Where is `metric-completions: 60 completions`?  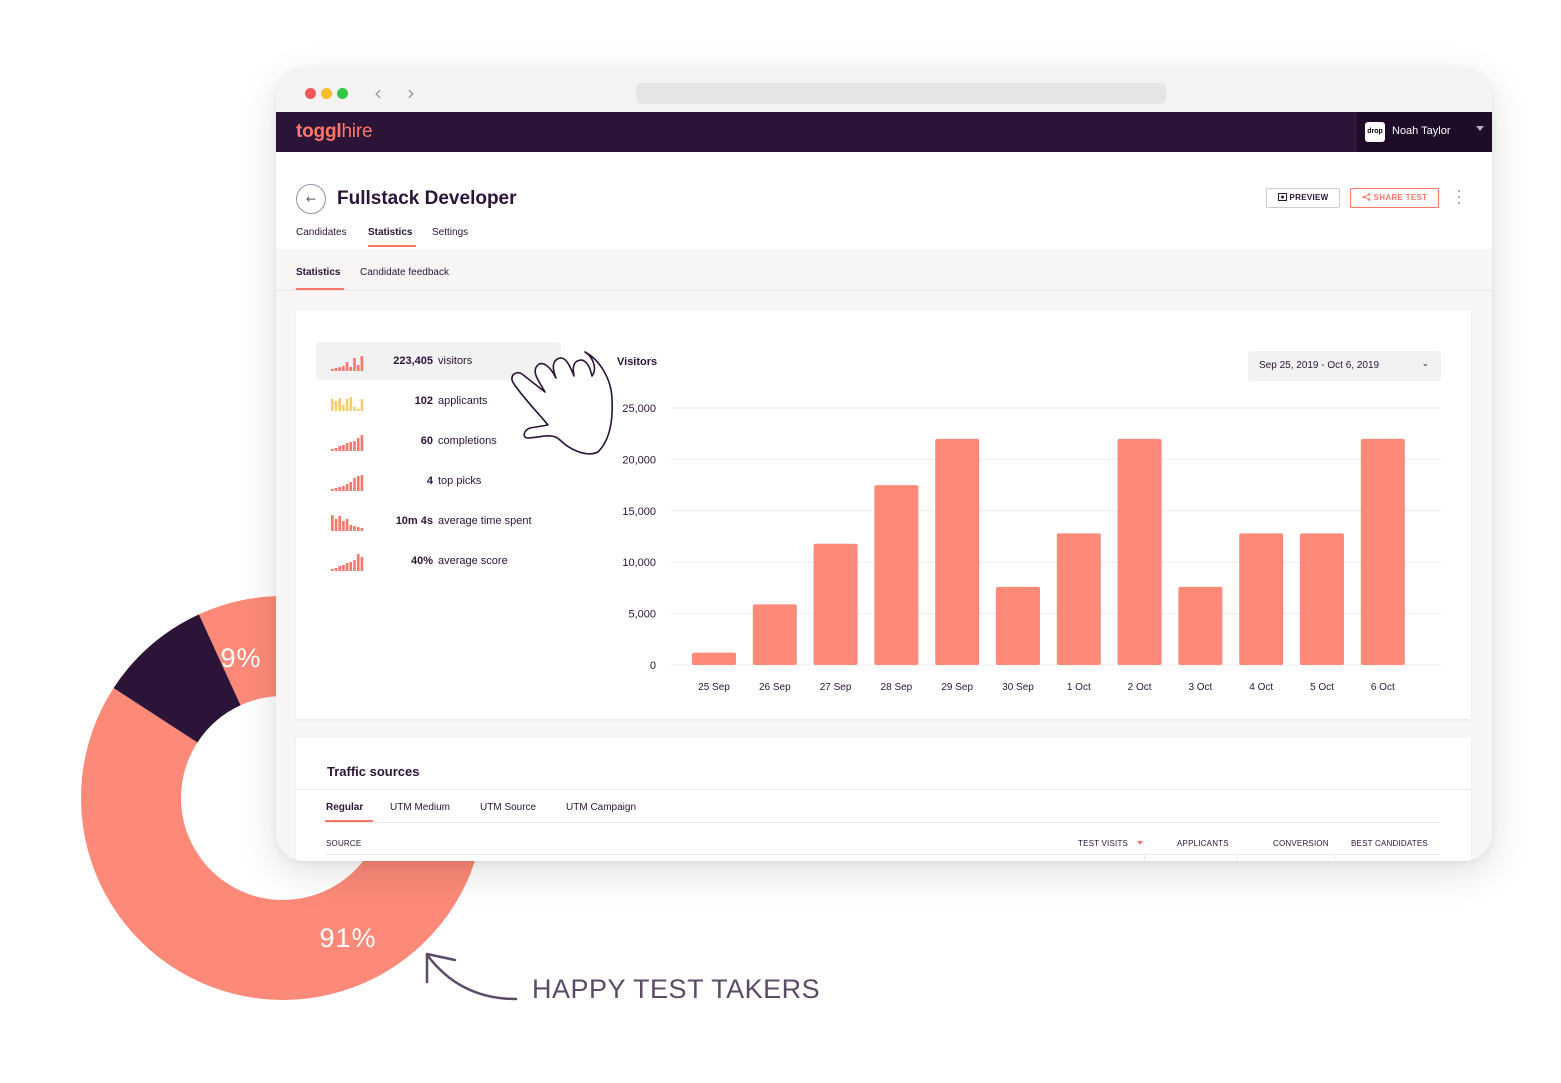
metric-completions: 60 completions is located at coordinates (438, 441).